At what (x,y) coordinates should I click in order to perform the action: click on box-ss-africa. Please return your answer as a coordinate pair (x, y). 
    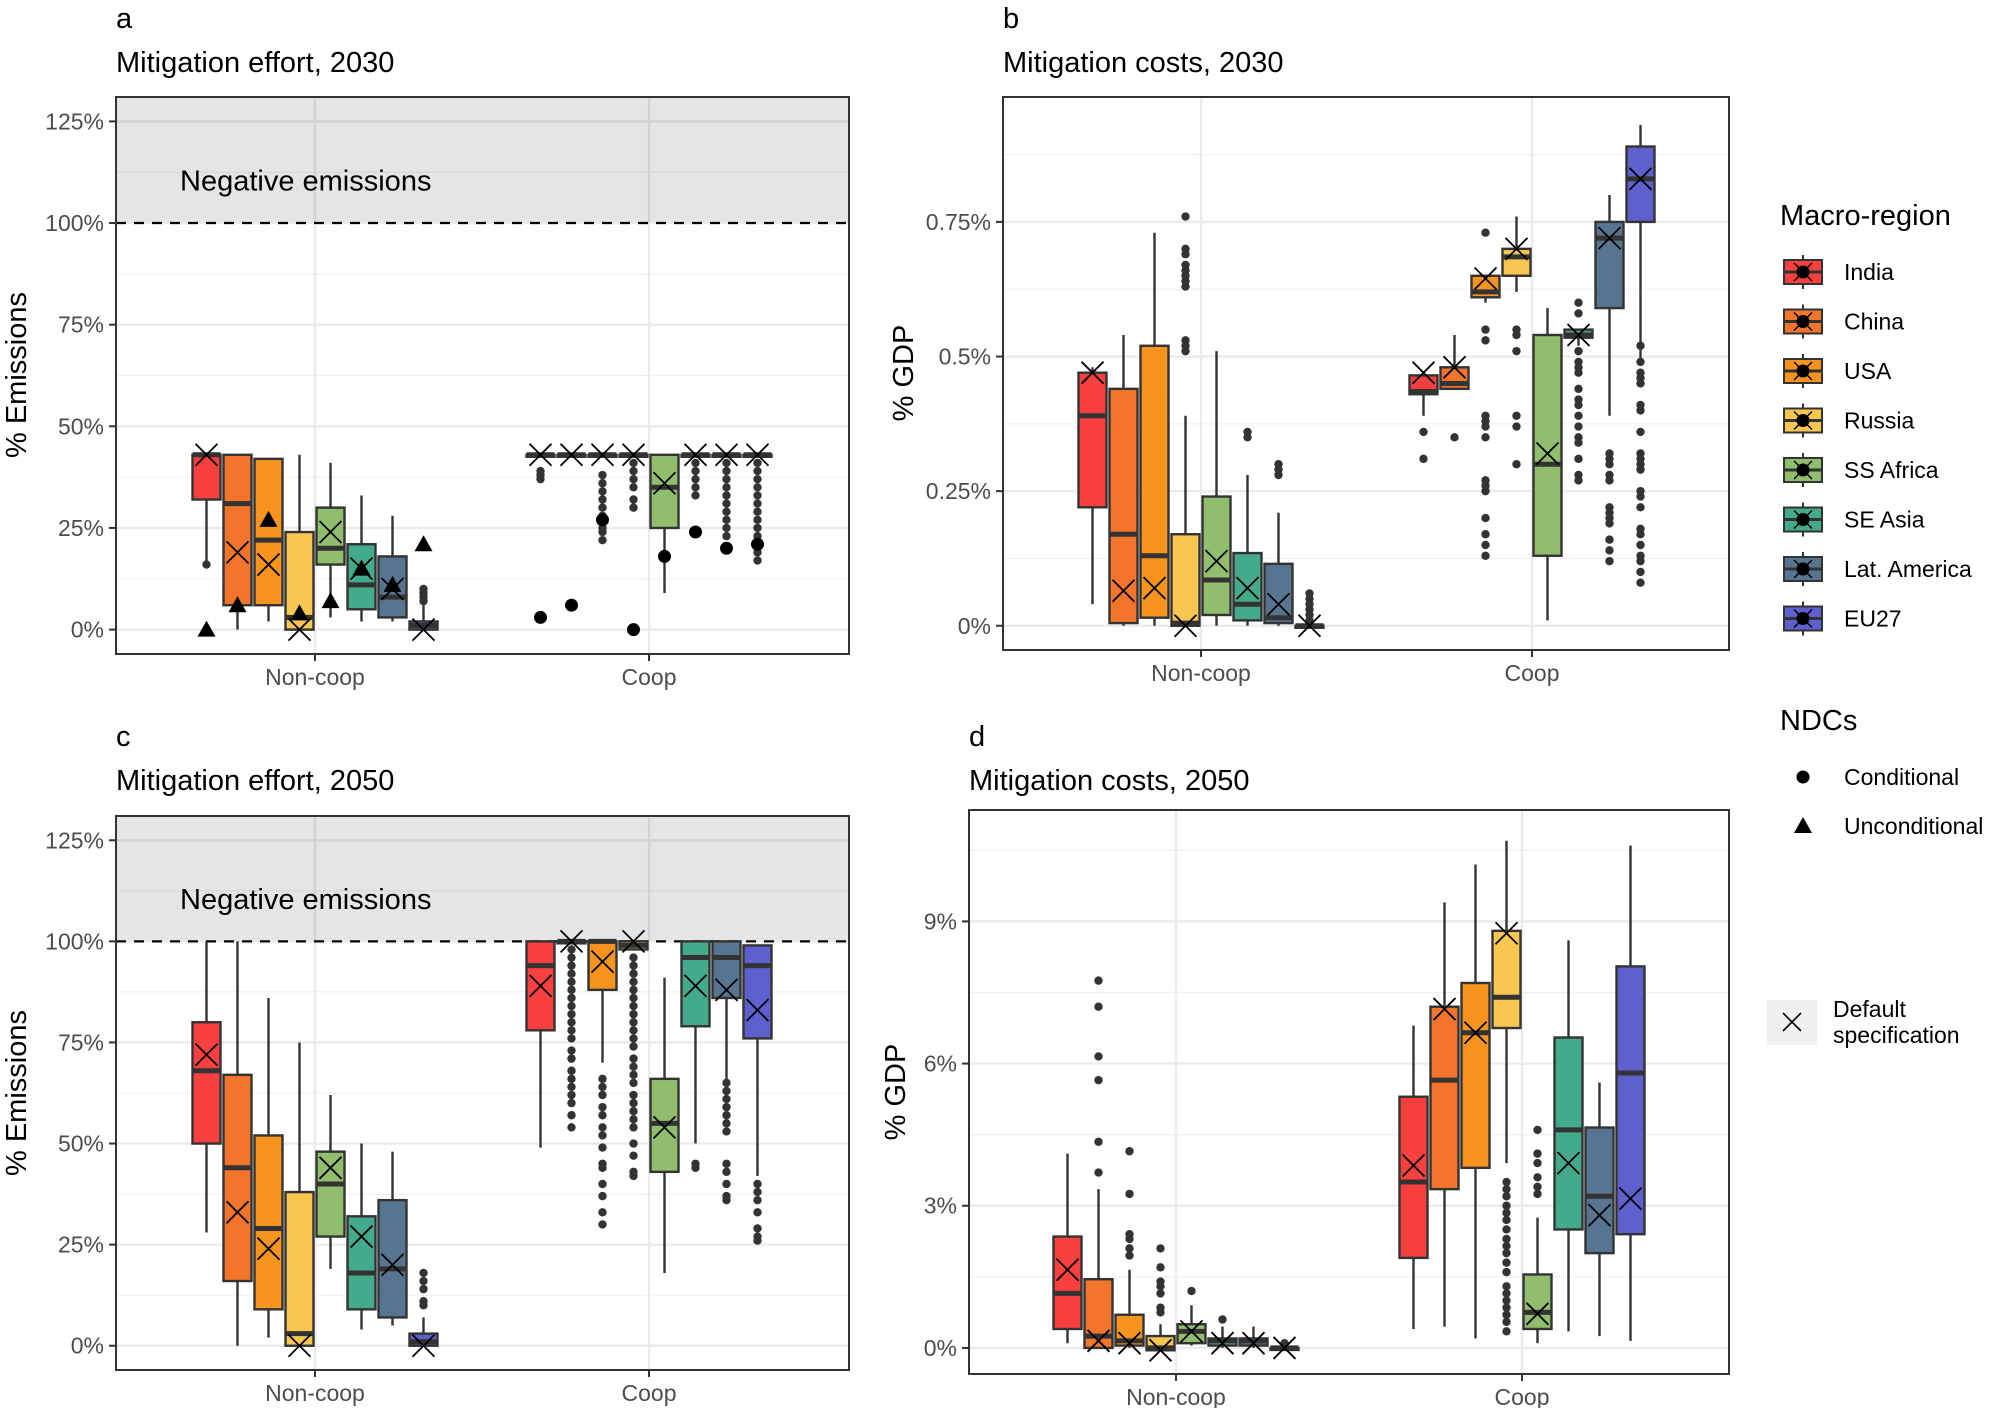
    Looking at the image, I should click on (1547, 464).